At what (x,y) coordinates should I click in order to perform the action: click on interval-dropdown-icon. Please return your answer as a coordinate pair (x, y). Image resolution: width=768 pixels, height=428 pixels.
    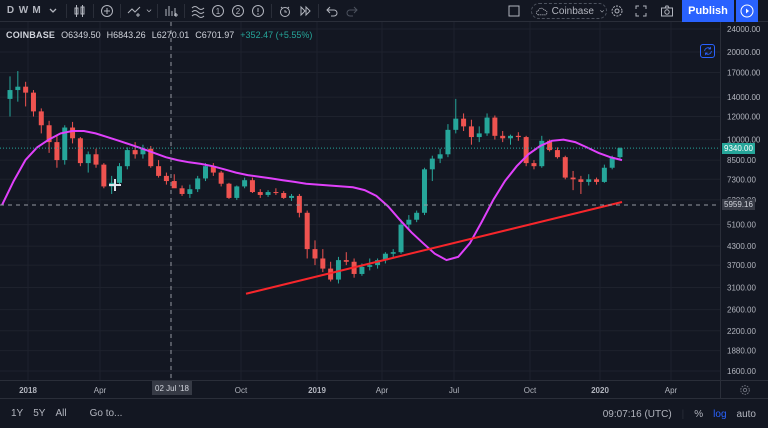
    Looking at the image, I should click on (53, 11).